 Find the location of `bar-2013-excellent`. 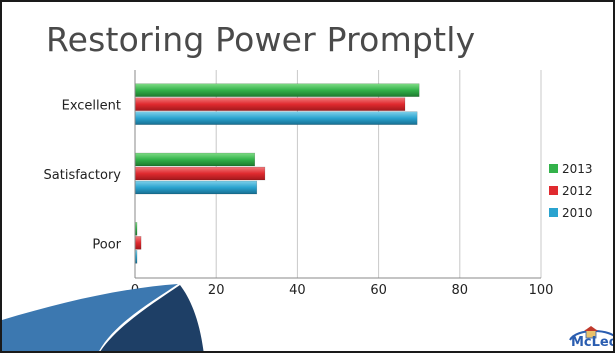

bar-2013-excellent is located at coordinates (277, 90).